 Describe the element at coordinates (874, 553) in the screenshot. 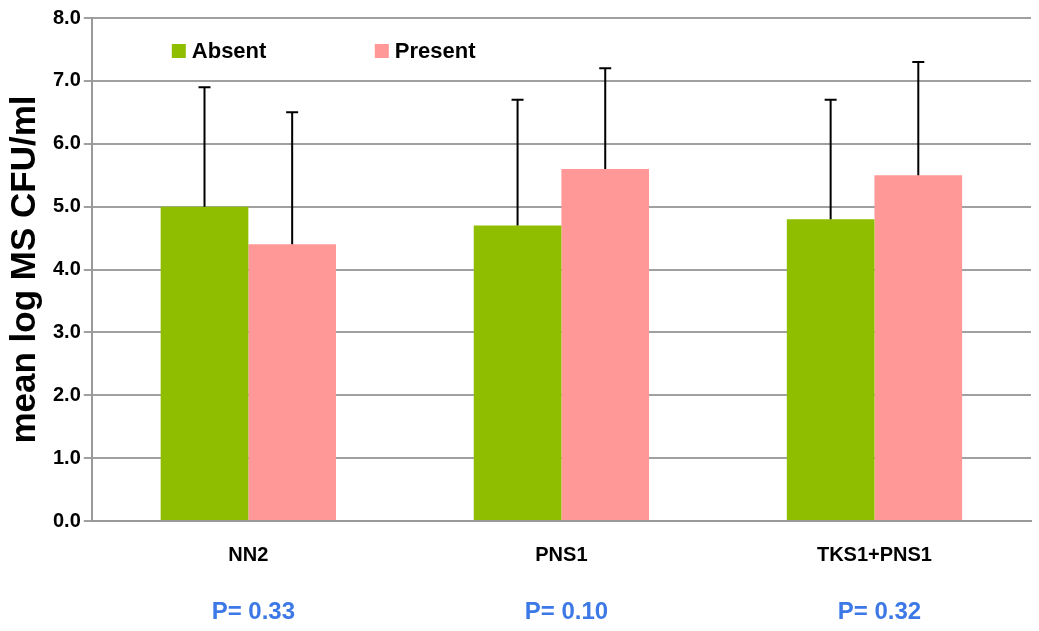

I see `x-tick-label: TKS1+PNS1` at that location.